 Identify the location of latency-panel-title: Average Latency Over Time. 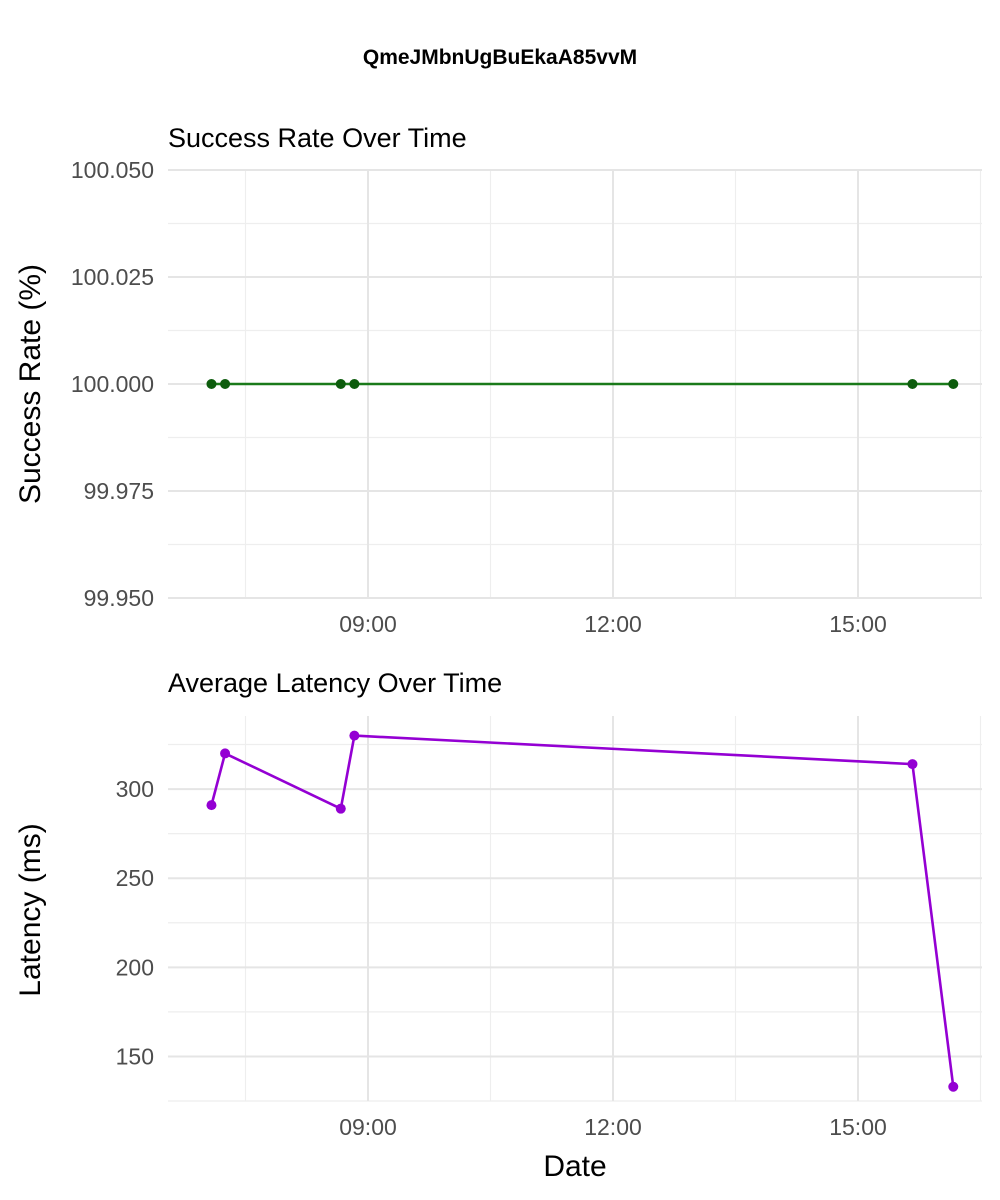
(335, 683).